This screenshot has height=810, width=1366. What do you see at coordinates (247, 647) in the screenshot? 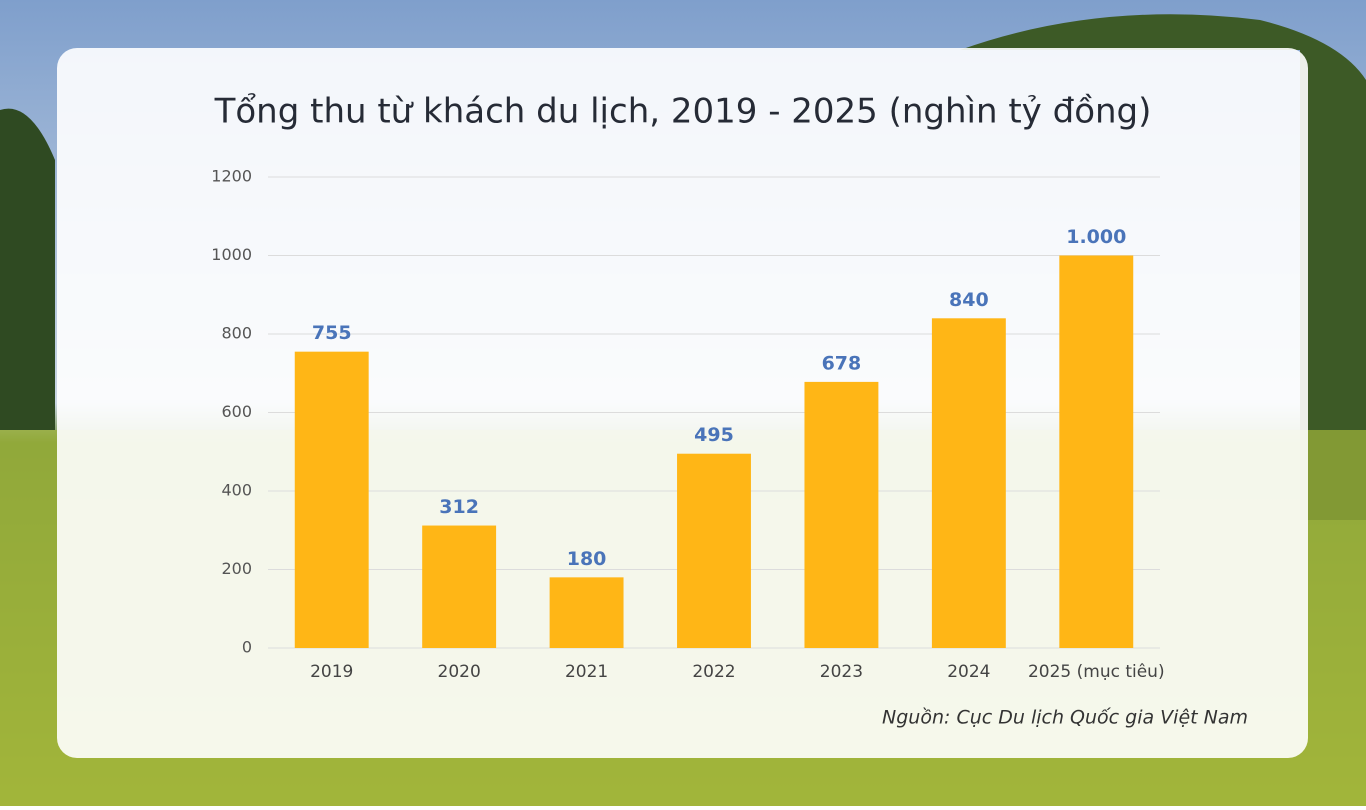
I see `y-tick-label: 0` at bounding box center [247, 647].